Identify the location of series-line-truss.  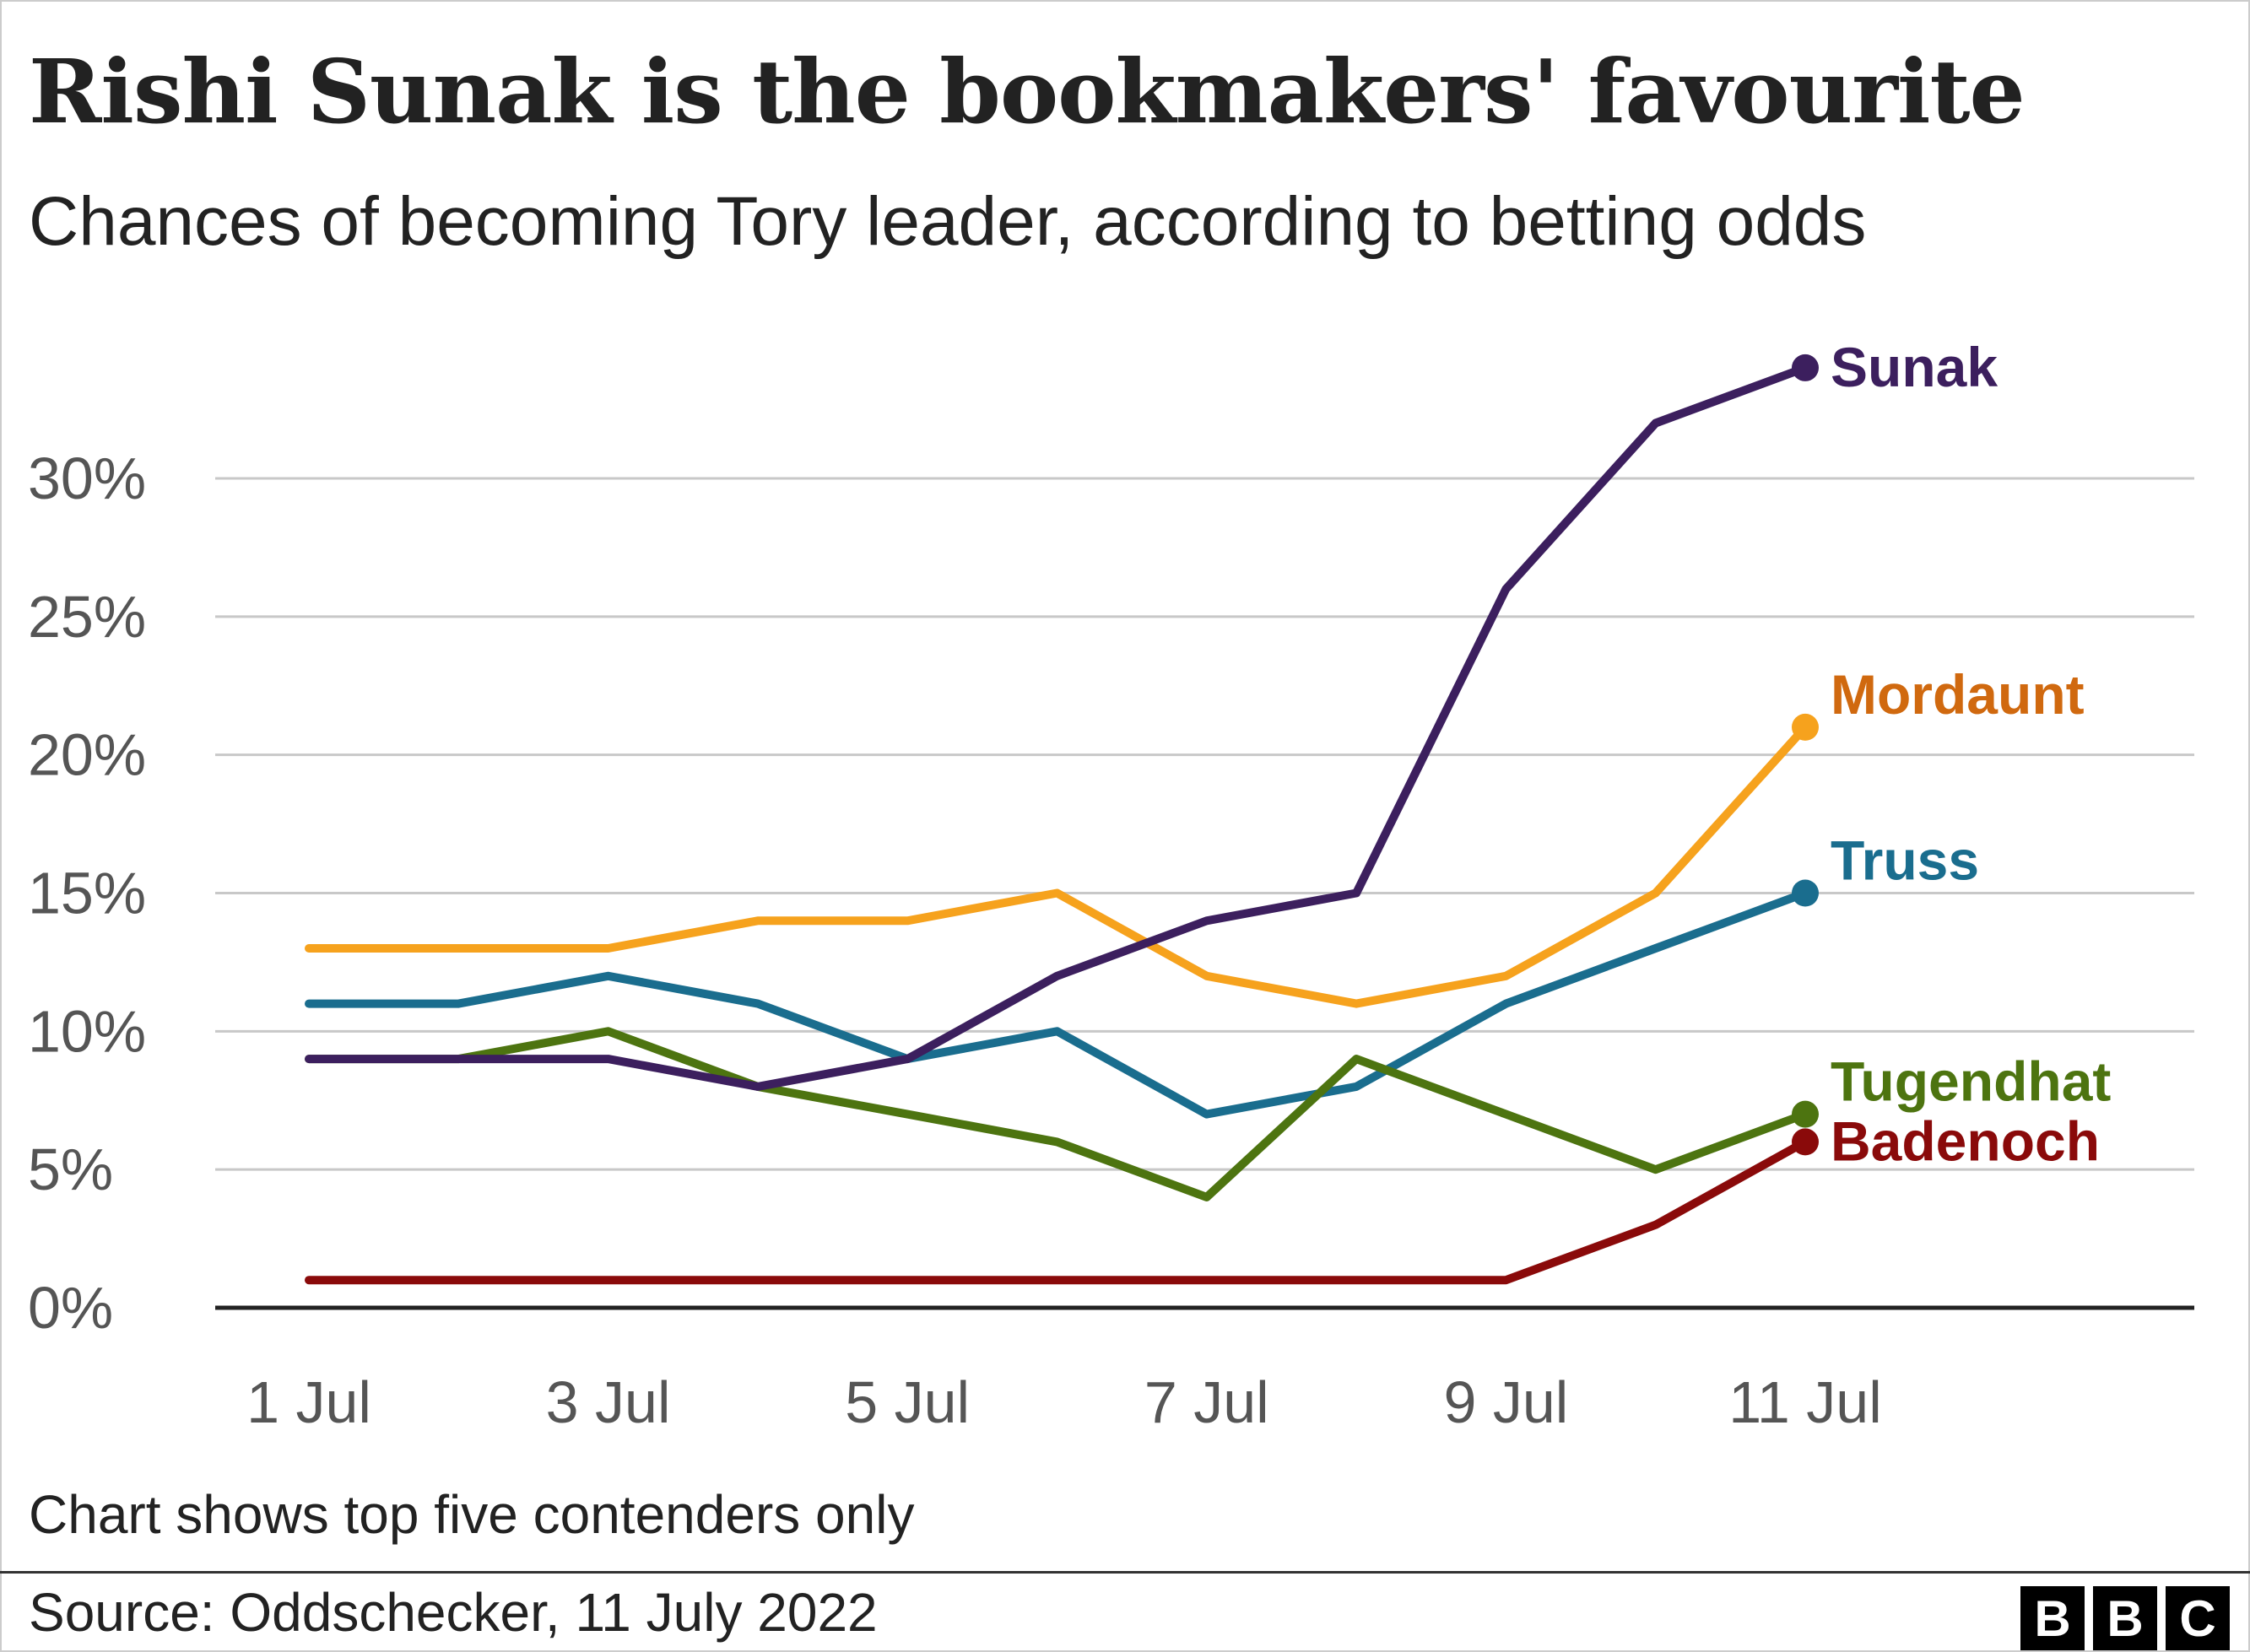
(1057, 1003).